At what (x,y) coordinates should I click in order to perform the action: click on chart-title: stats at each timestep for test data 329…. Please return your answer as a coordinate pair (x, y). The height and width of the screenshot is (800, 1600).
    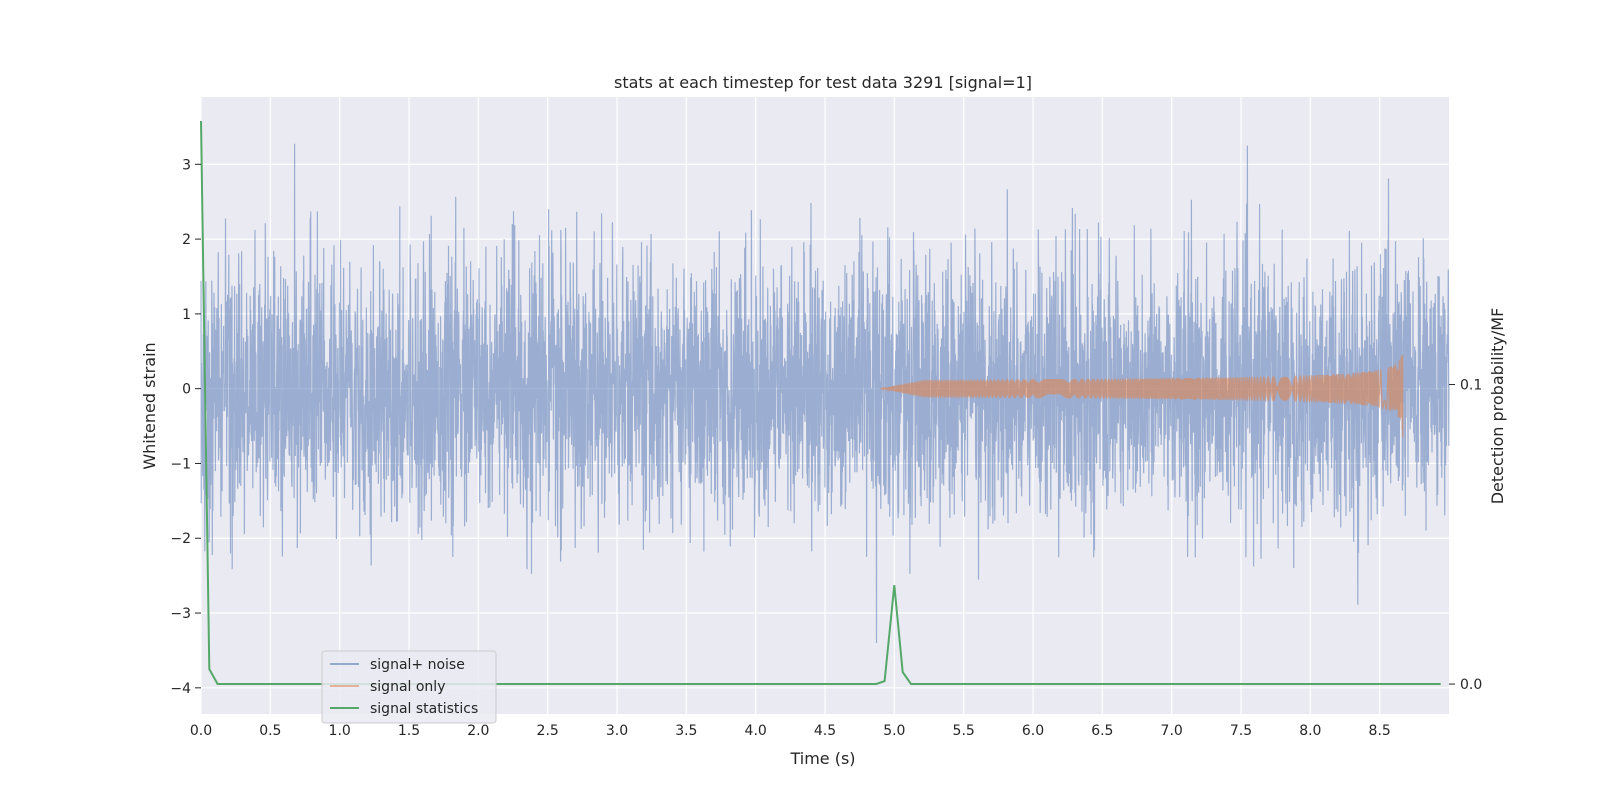
    Looking at the image, I should click on (823, 82).